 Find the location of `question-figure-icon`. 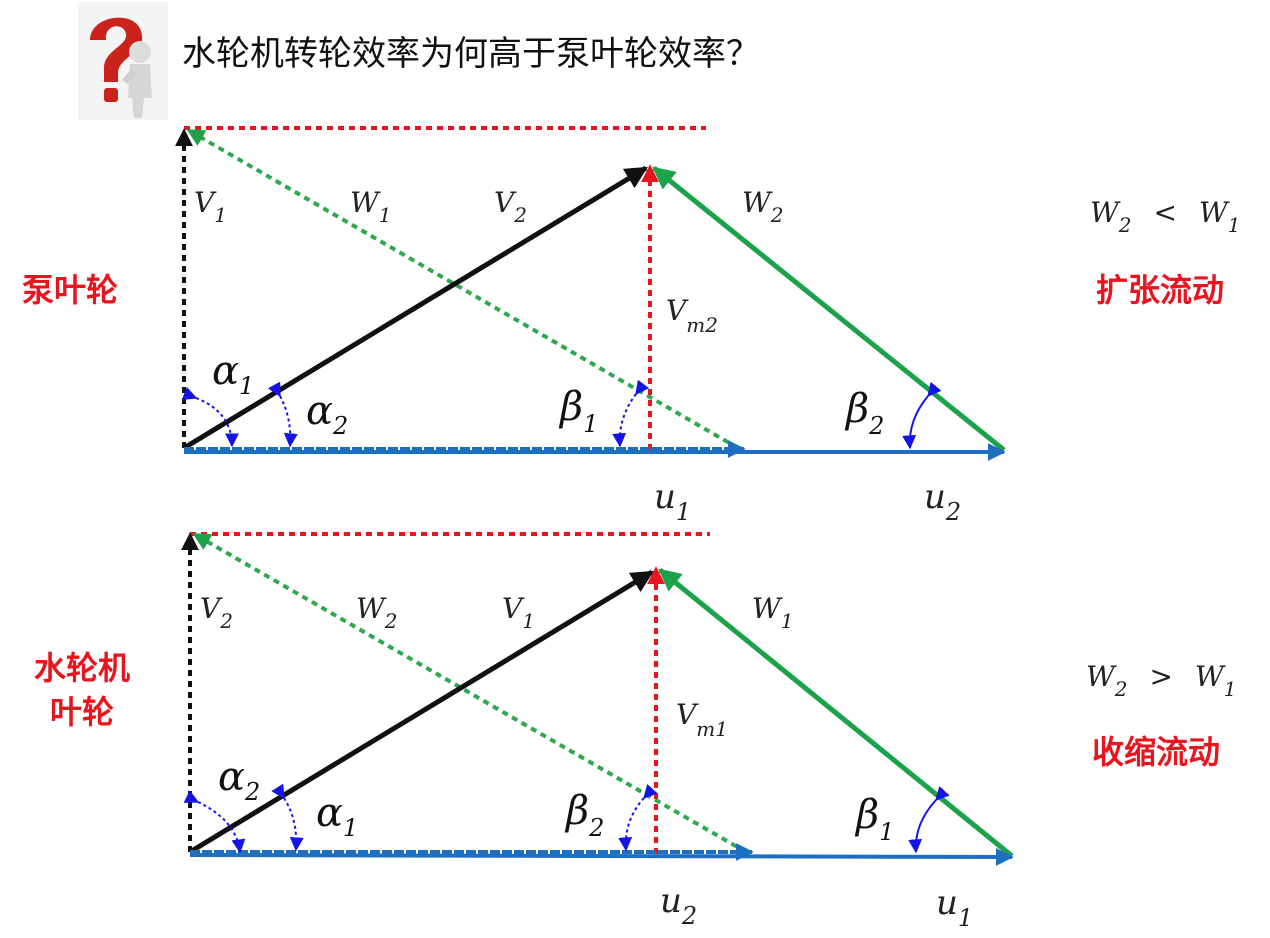

question-figure-icon is located at coordinates (123, 61).